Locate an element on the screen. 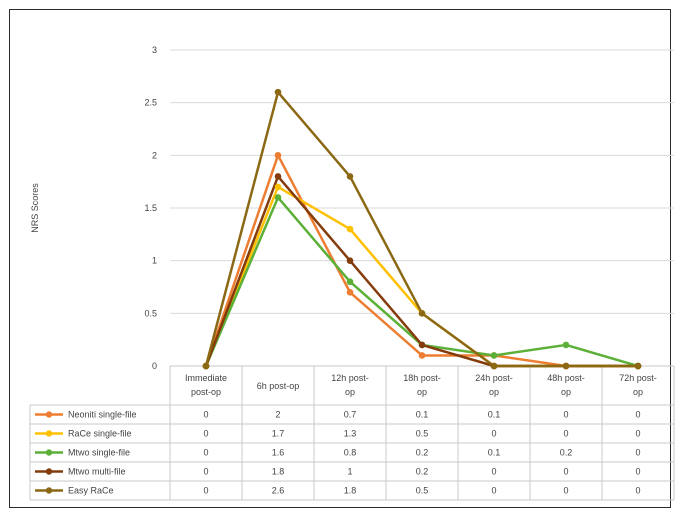  y-tick-label: 0.5 is located at coordinates (150, 313).